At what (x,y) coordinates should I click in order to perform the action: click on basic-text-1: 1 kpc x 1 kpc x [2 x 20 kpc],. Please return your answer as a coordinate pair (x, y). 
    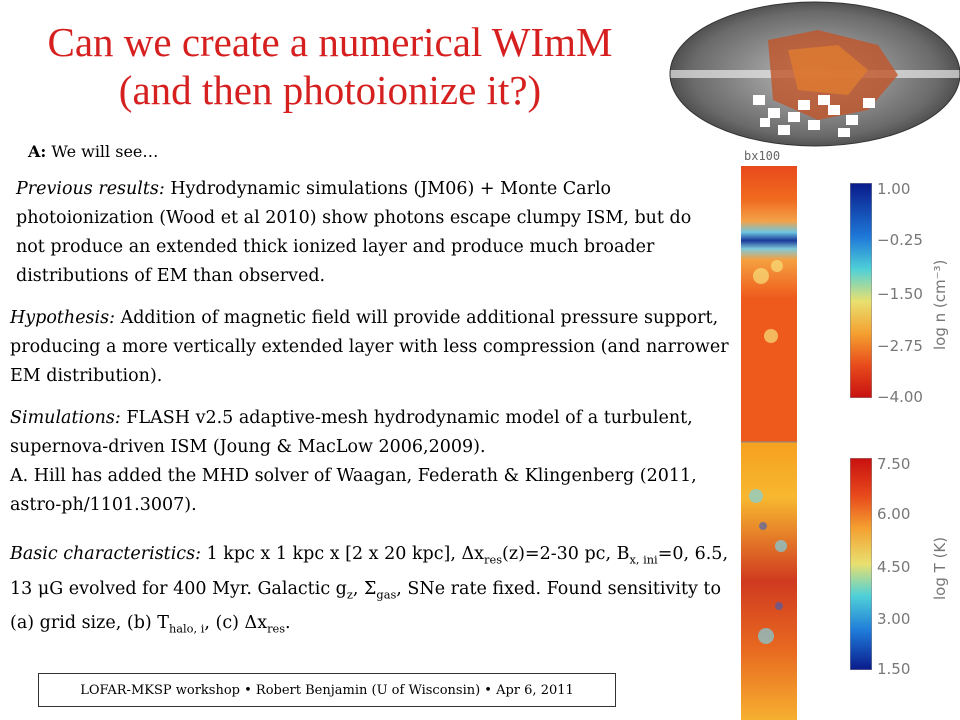
    Looking at the image, I should click on (331, 554).